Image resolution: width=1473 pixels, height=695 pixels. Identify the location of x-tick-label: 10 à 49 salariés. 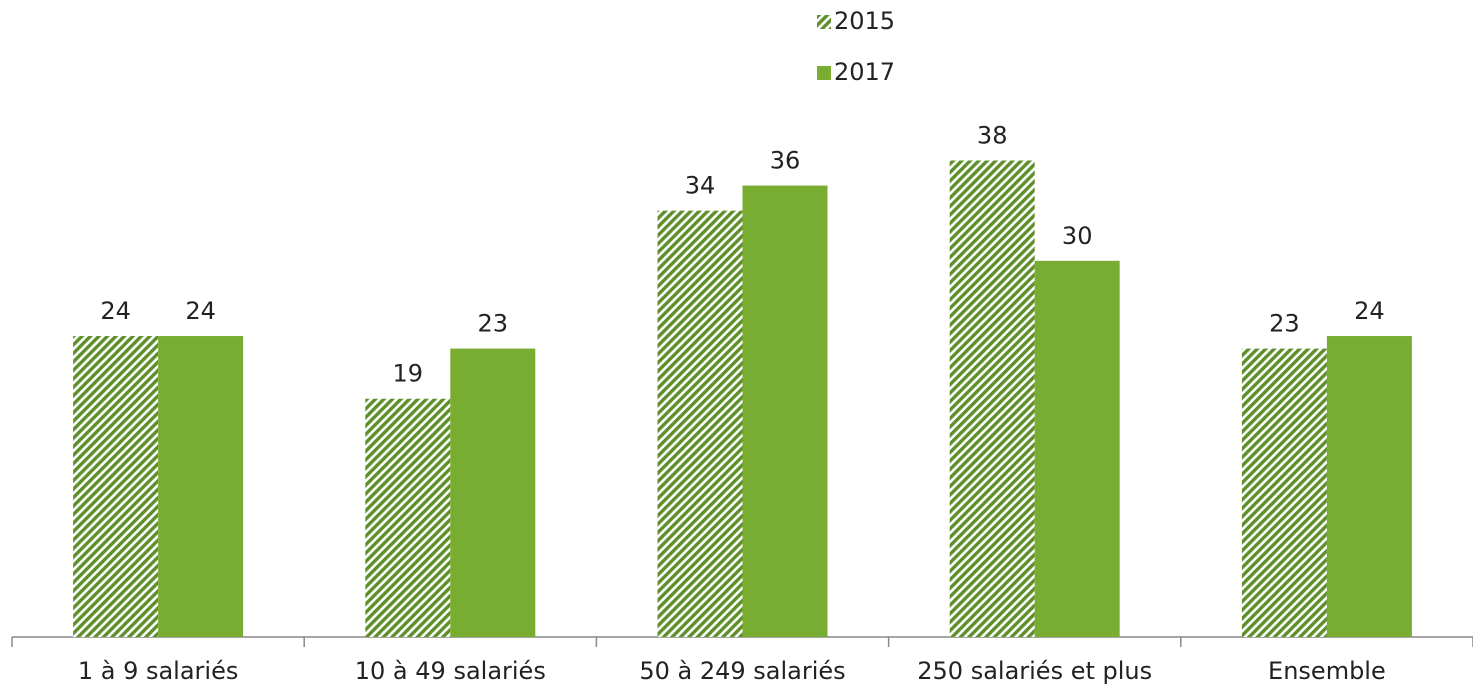
(450, 671).